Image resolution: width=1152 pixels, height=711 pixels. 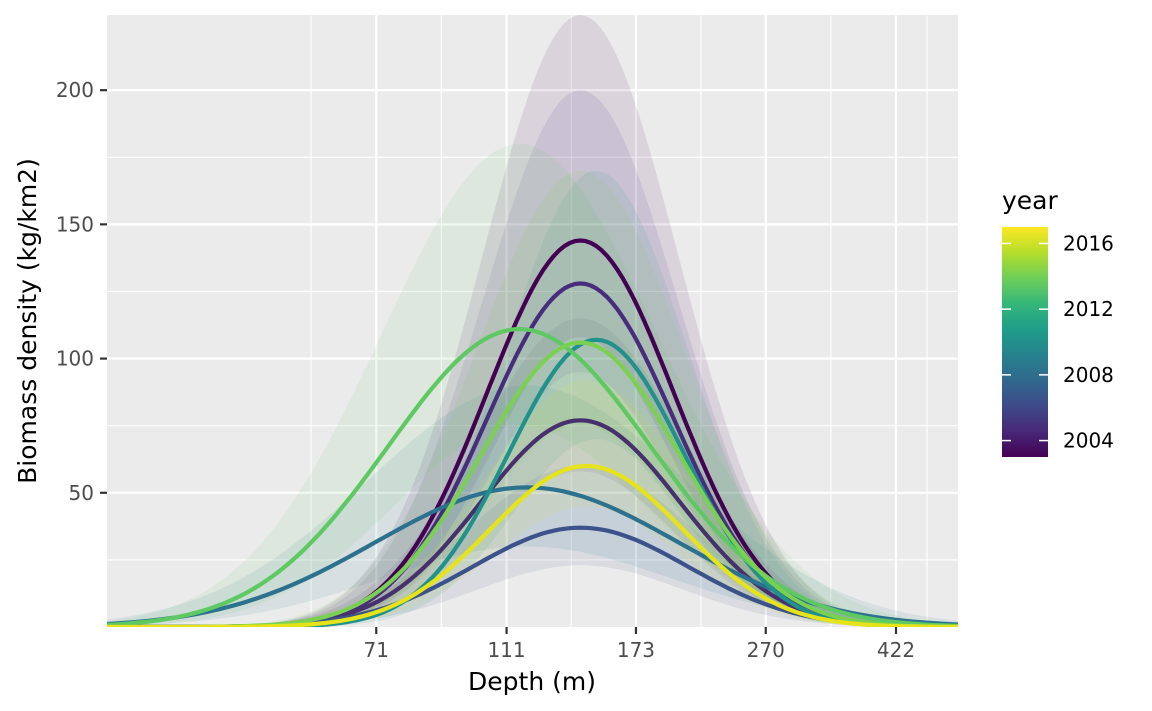 I want to click on y-tick-label: 200, so click(x=75, y=90).